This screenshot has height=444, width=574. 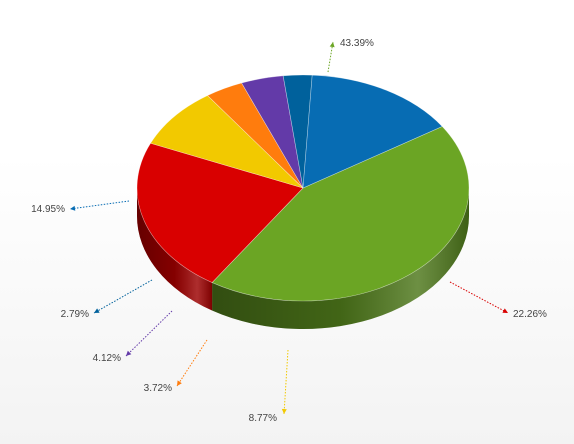 I want to click on slice-label-3: 3.72%, so click(x=158, y=388).